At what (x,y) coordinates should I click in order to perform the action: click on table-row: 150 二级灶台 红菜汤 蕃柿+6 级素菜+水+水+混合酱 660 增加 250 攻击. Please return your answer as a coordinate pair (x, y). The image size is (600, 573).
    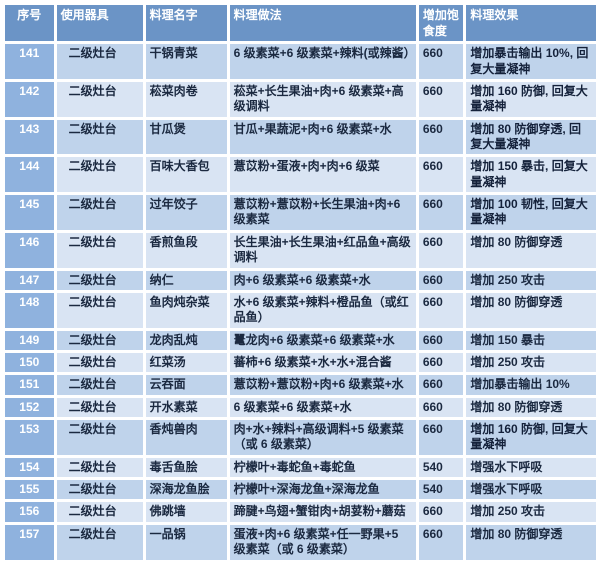
    Looking at the image, I should click on (300, 362).